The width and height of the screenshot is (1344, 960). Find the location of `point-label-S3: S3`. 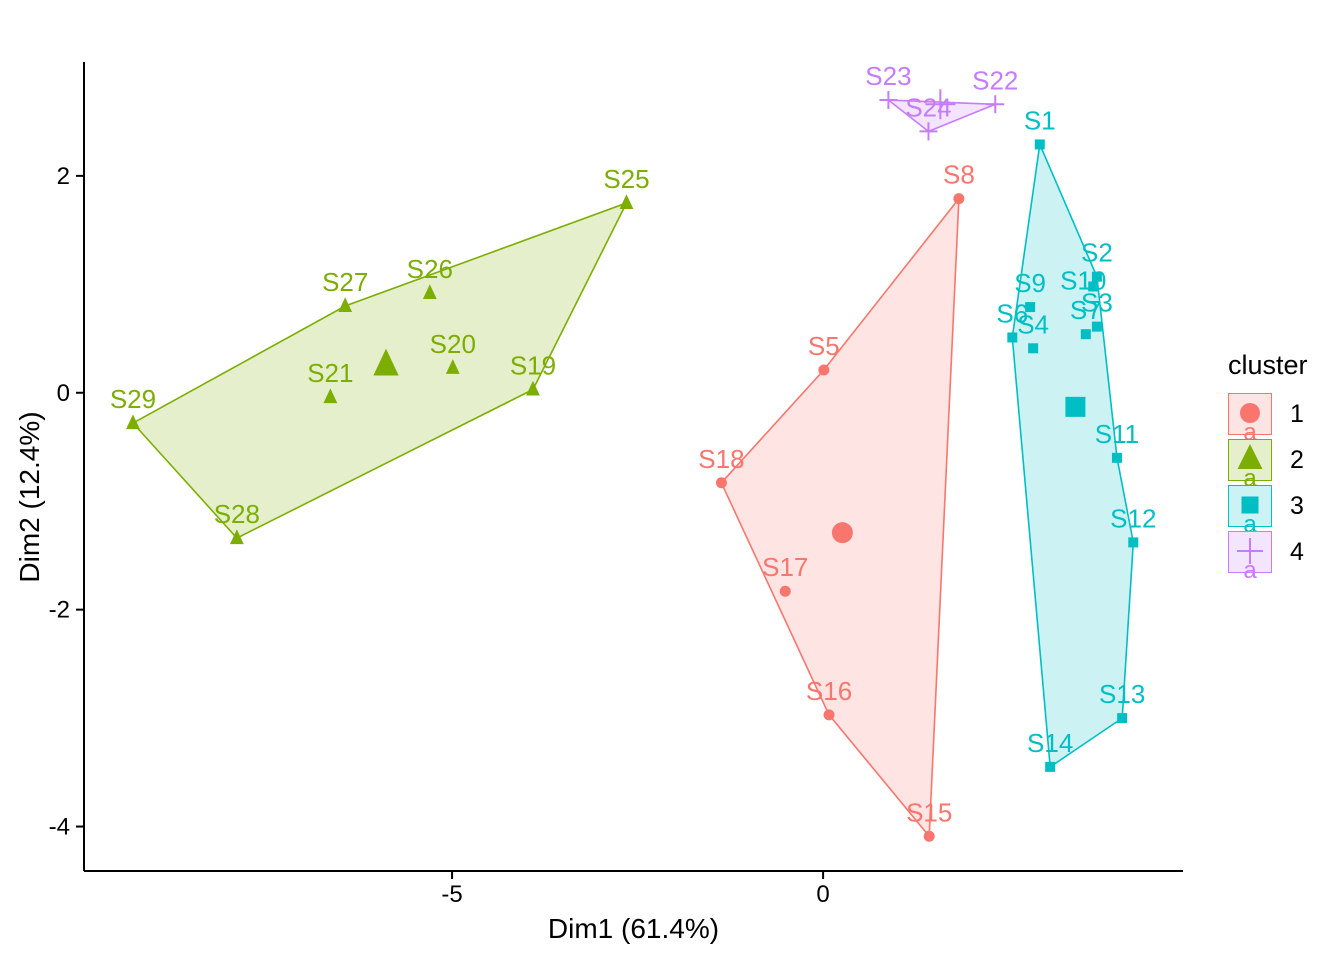

point-label-S3: S3 is located at coordinates (1097, 303).